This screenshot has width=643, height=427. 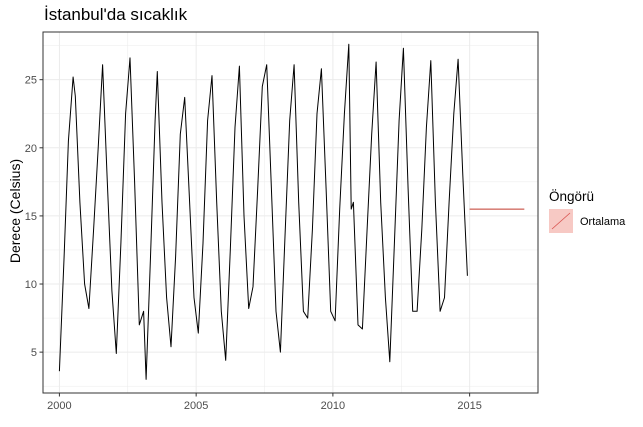 I want to click on x-tick-label: 2000, so click(x=59, y=406).